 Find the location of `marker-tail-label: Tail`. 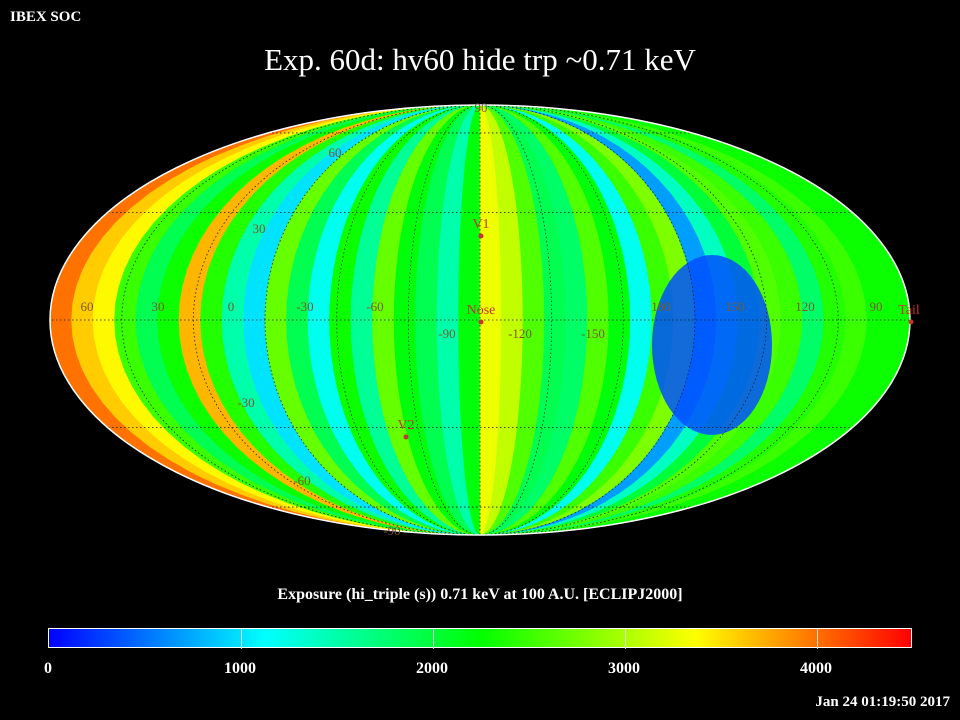

marker-tail-label: Tail is located at coordinates (909, 310).